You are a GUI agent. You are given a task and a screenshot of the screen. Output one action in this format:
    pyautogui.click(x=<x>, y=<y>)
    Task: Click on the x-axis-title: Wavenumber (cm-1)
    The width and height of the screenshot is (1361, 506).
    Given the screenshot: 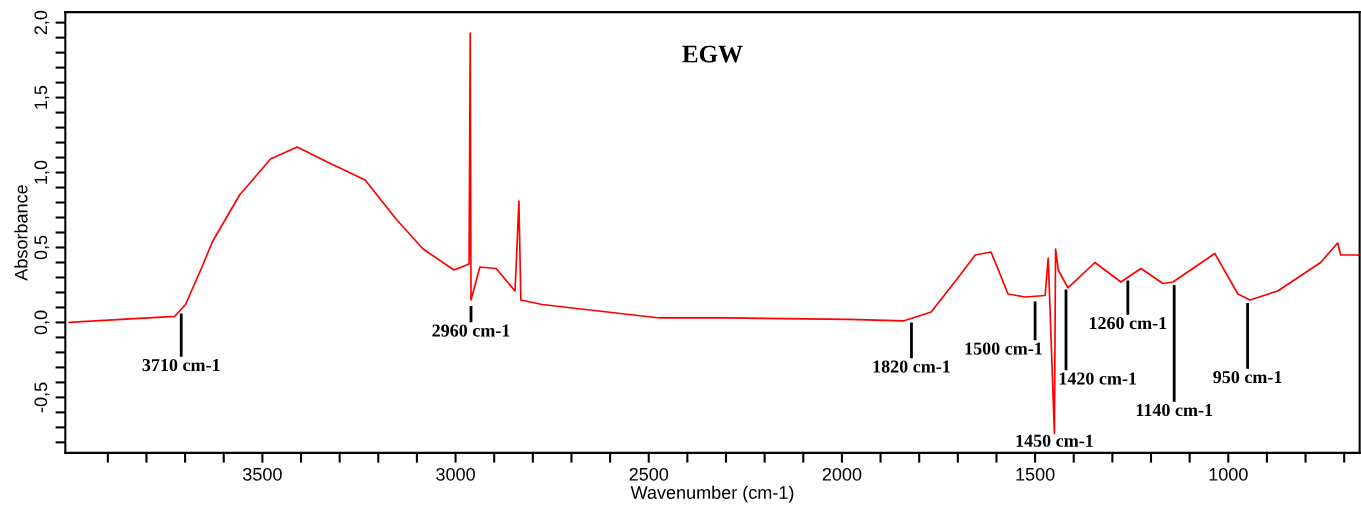 What is the action you would take?
    pyautogui.click(x=712, y=494)
    